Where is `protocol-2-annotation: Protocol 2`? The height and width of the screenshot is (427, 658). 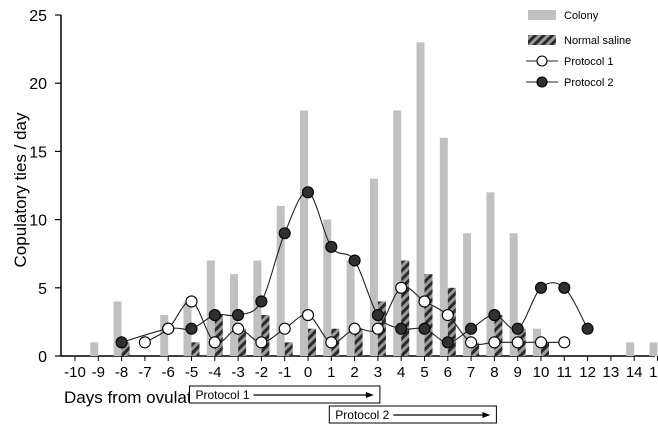 protocol-2-annotation: Protocol 2 is located at coordinates (412, 414).